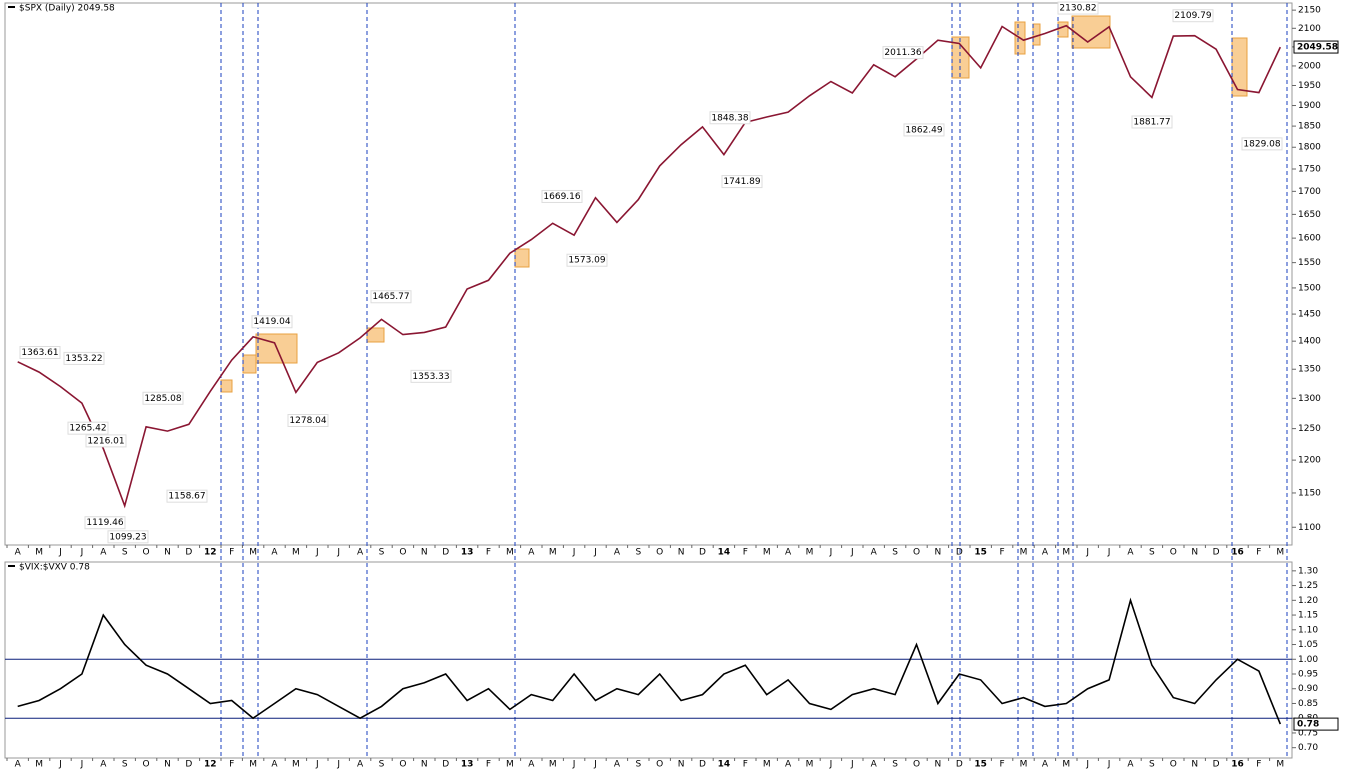  Describe the element at coordinates (729, 118) in the screenshot. I see `annotation: 1848.38` at that location.